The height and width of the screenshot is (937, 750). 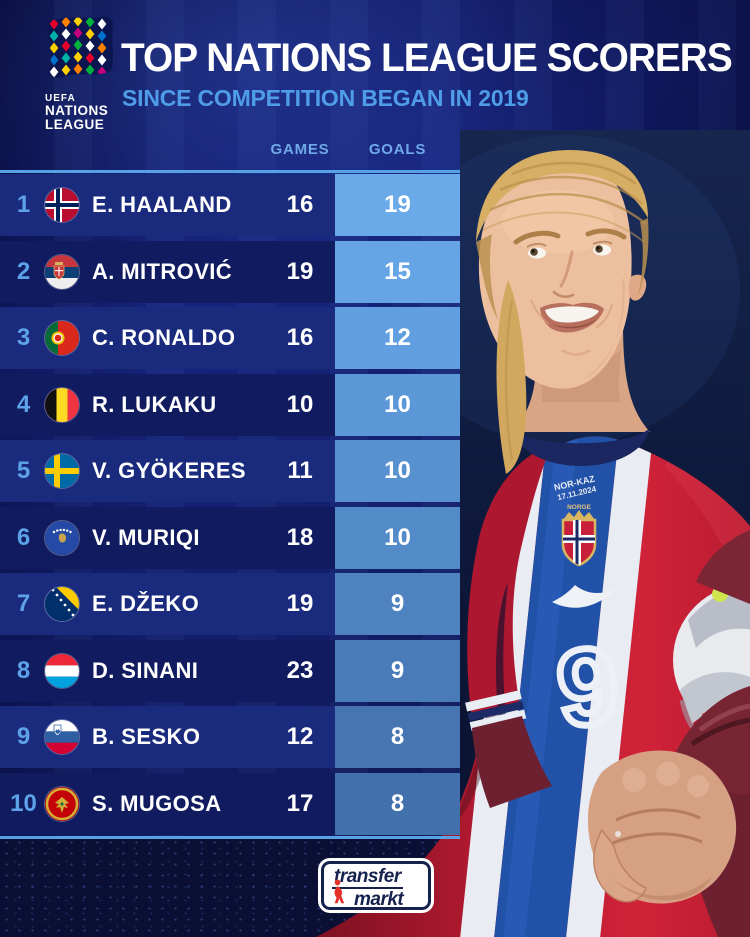 What do you see at coordinates (23, 736) in the screenshot?
I see `rank-label: 9` at bounding box center [23, 736].